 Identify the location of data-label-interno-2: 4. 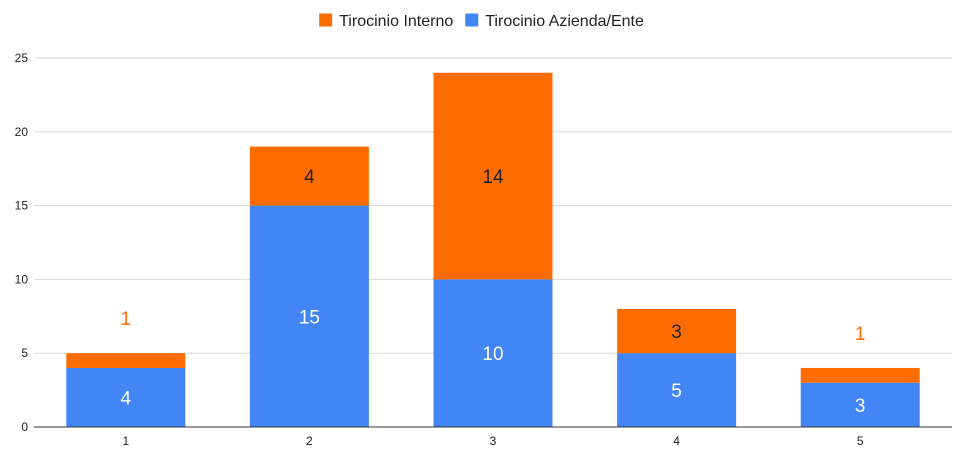
(309, 177).